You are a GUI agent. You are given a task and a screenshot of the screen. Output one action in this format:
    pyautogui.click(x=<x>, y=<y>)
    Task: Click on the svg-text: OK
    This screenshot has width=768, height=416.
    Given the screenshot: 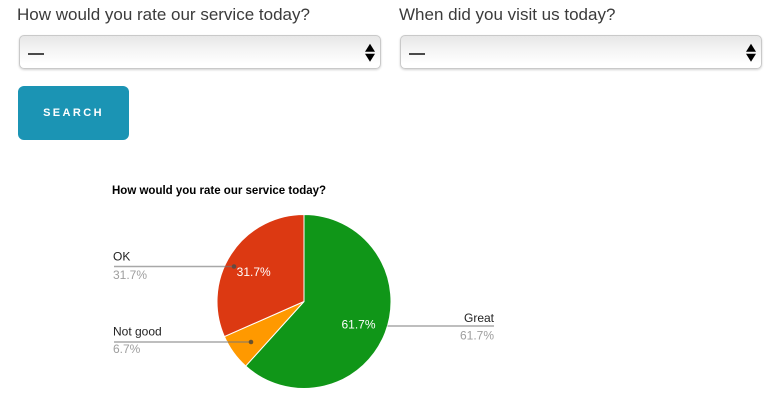 What is the action you would take?
    pyautogui.click(x=121, y=257)
    